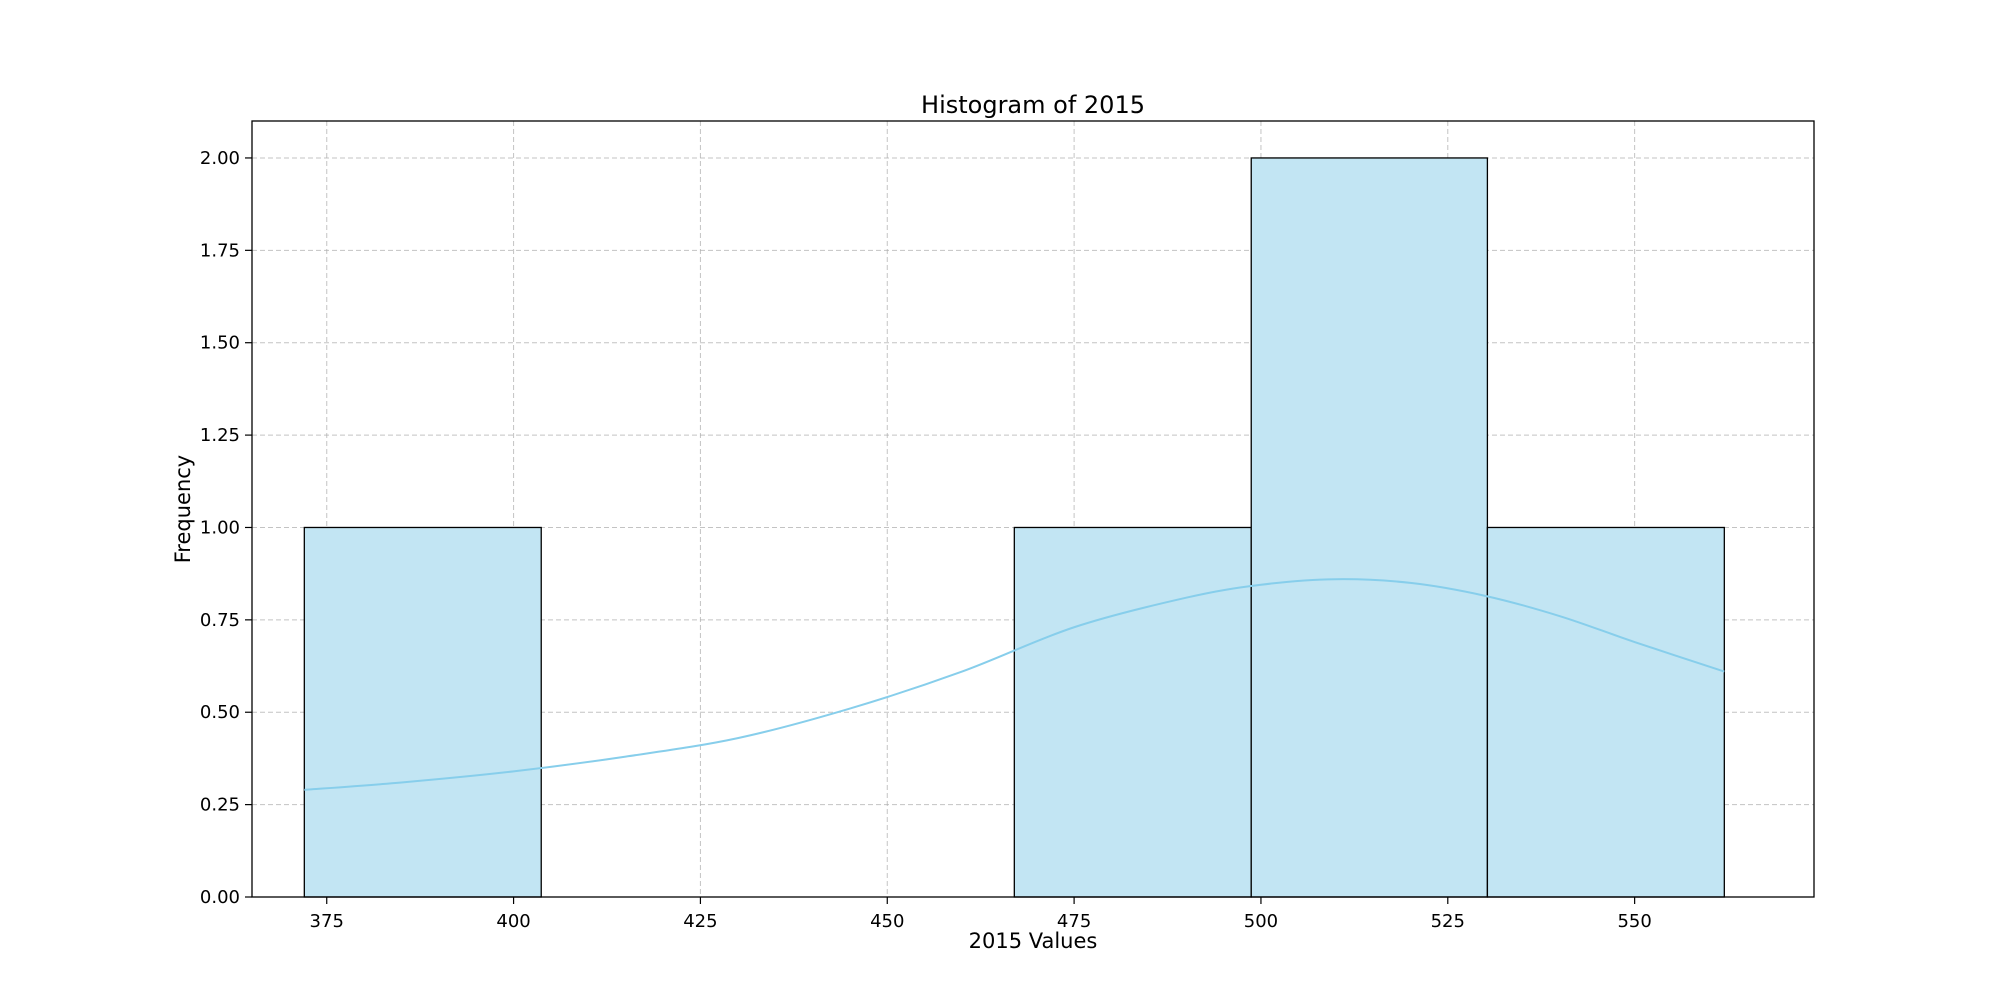 The height and width of the screenshot is (1000, 2000). What do you see at coordinates (887, 921) in the screenshot?
I see `x-tick-label: 450` at bounding box center [887, 921].